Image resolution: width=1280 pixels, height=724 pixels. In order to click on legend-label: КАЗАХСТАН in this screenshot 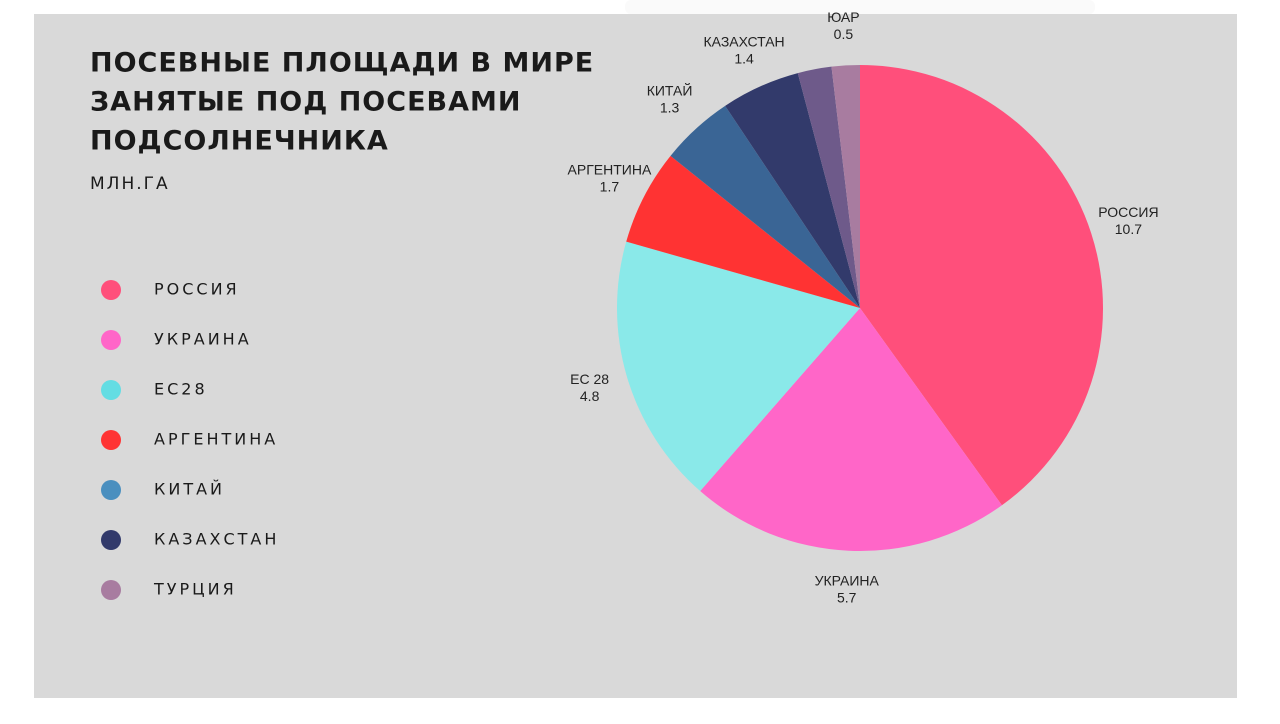, I will do `click(216, 539)`.